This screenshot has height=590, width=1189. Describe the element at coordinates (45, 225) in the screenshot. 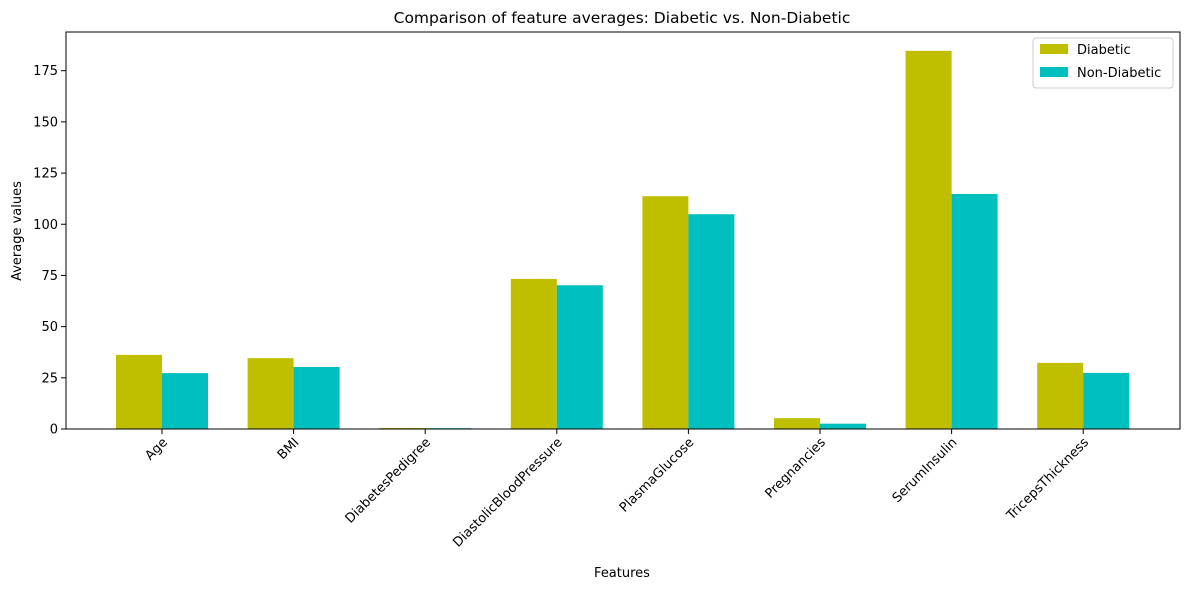

I see `y-tick-label: 100` at that location.